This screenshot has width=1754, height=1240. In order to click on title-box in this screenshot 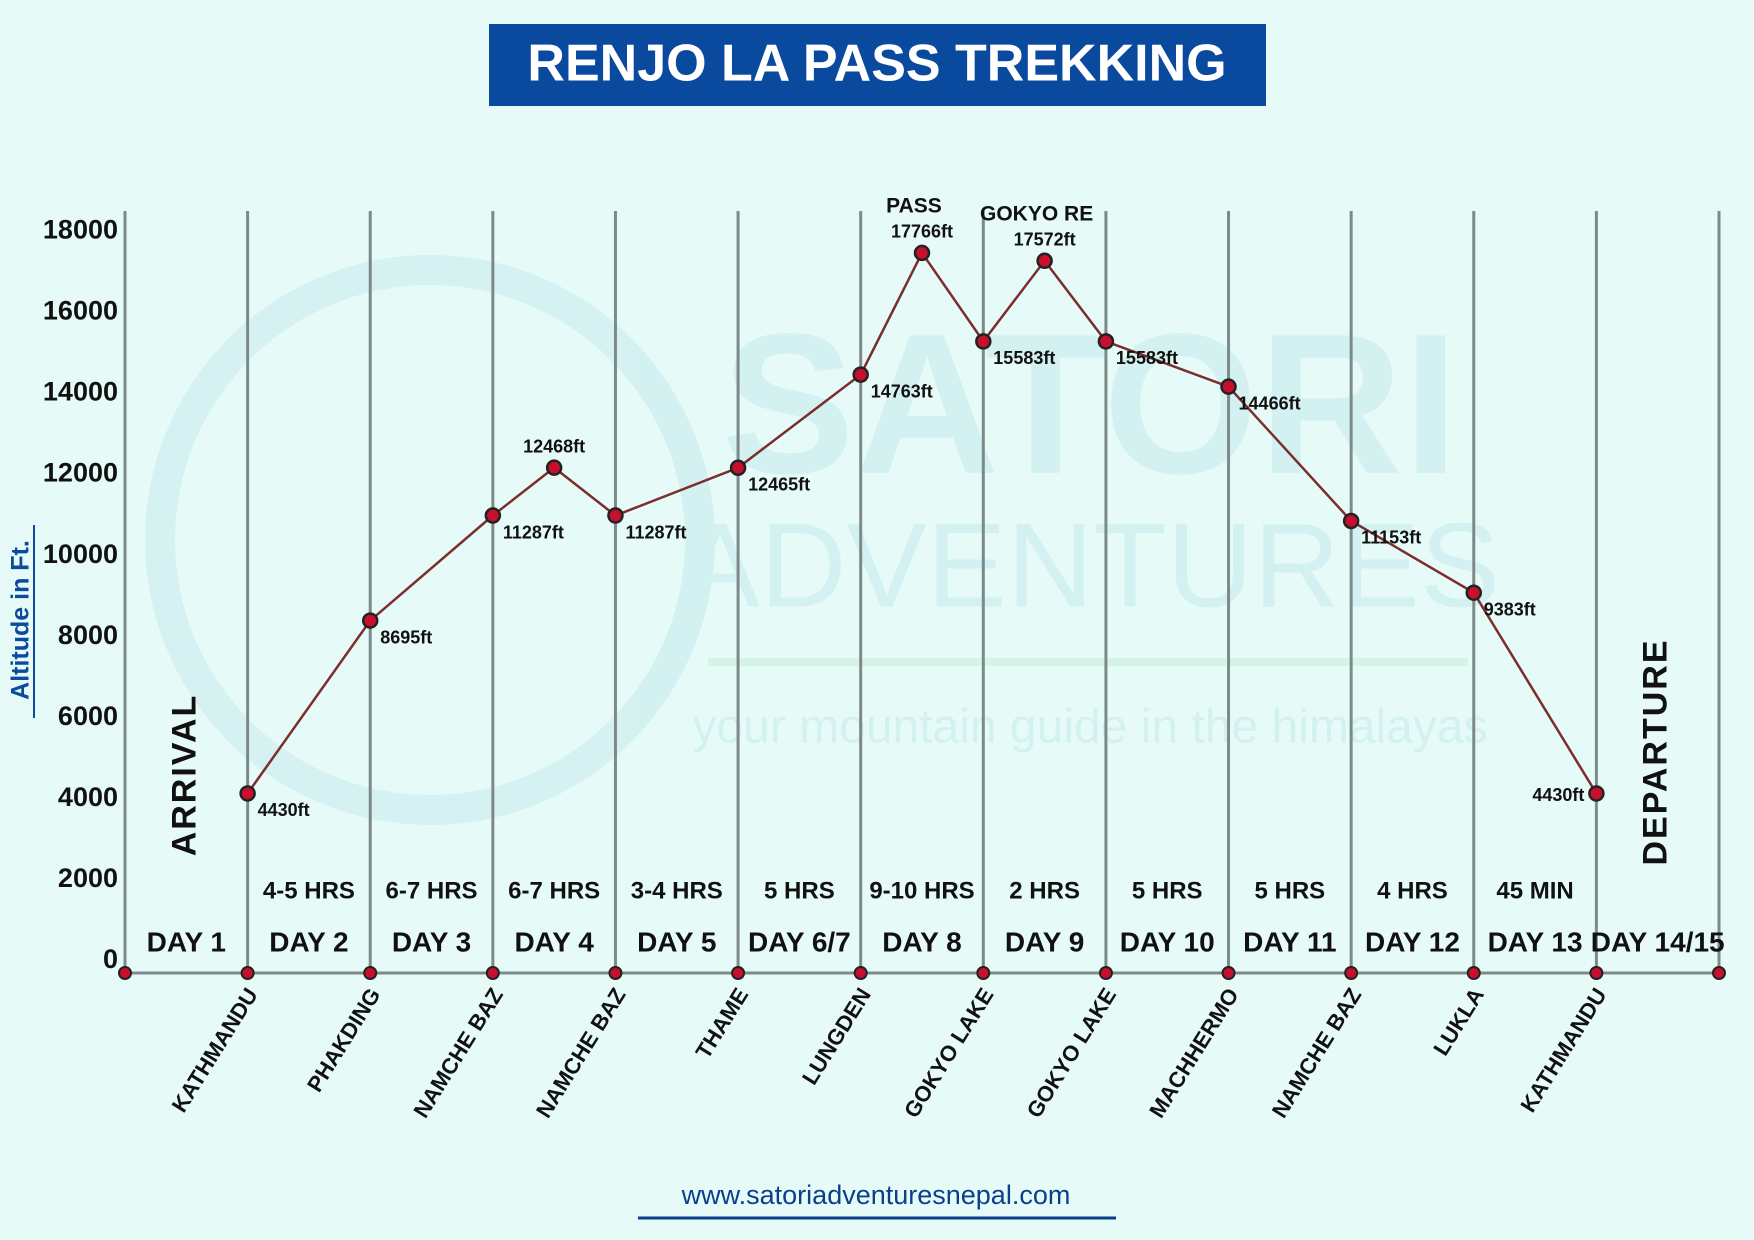, I will do `click(877, 65)`.